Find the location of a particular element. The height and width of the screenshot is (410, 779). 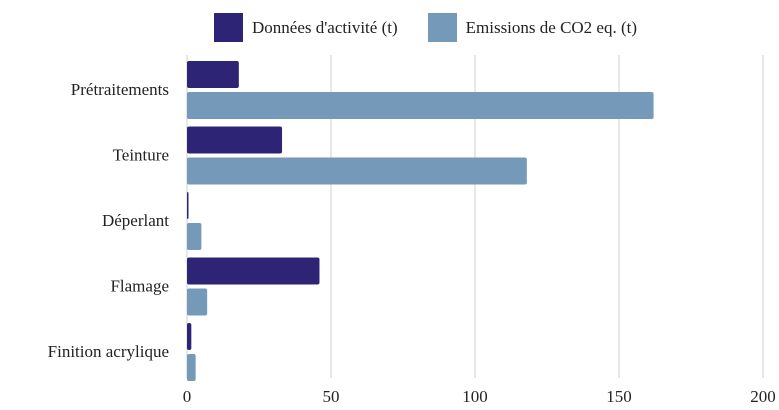

x-tick-label: 150 is located at coordinates (619, 396).